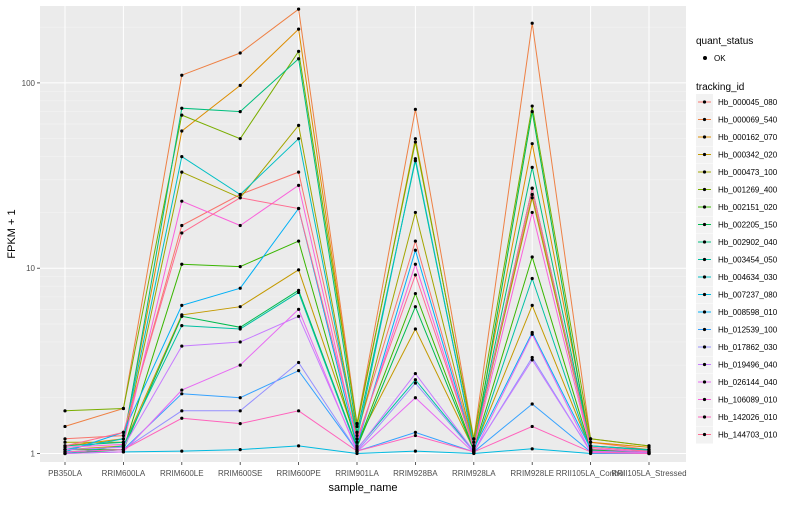 This screenshot has width=800, height=505. Describe the element at coordinates (748, 137) in the screenshot. I see `legend-label: Hb_000162_070` at that location.